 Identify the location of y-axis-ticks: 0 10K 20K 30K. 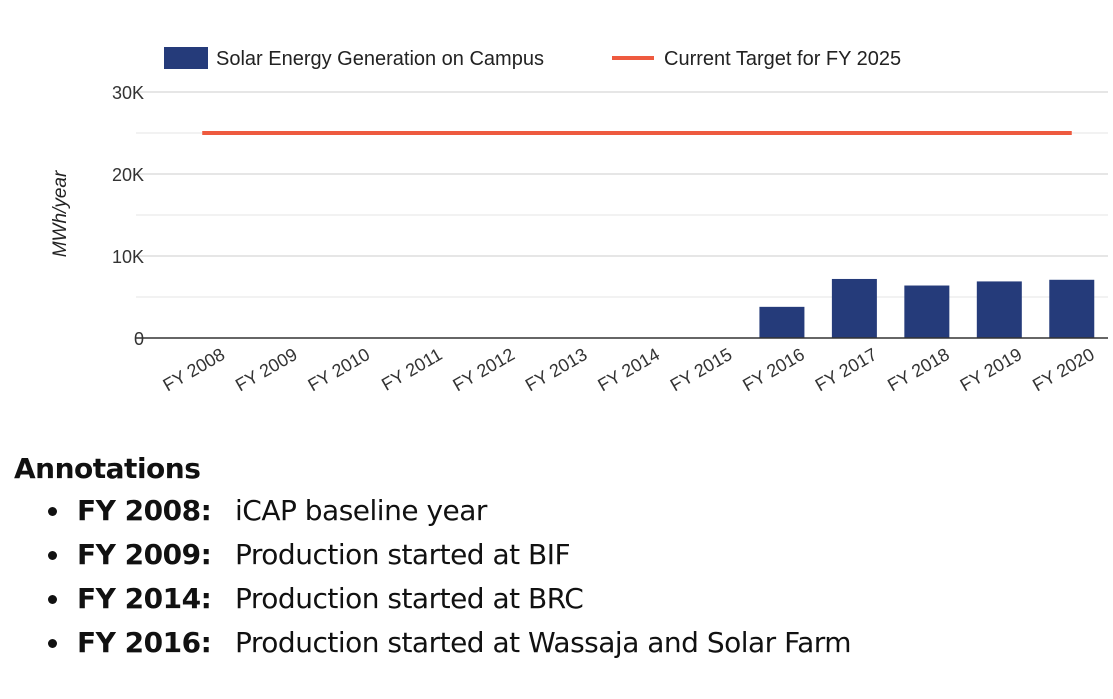
(128, 216).